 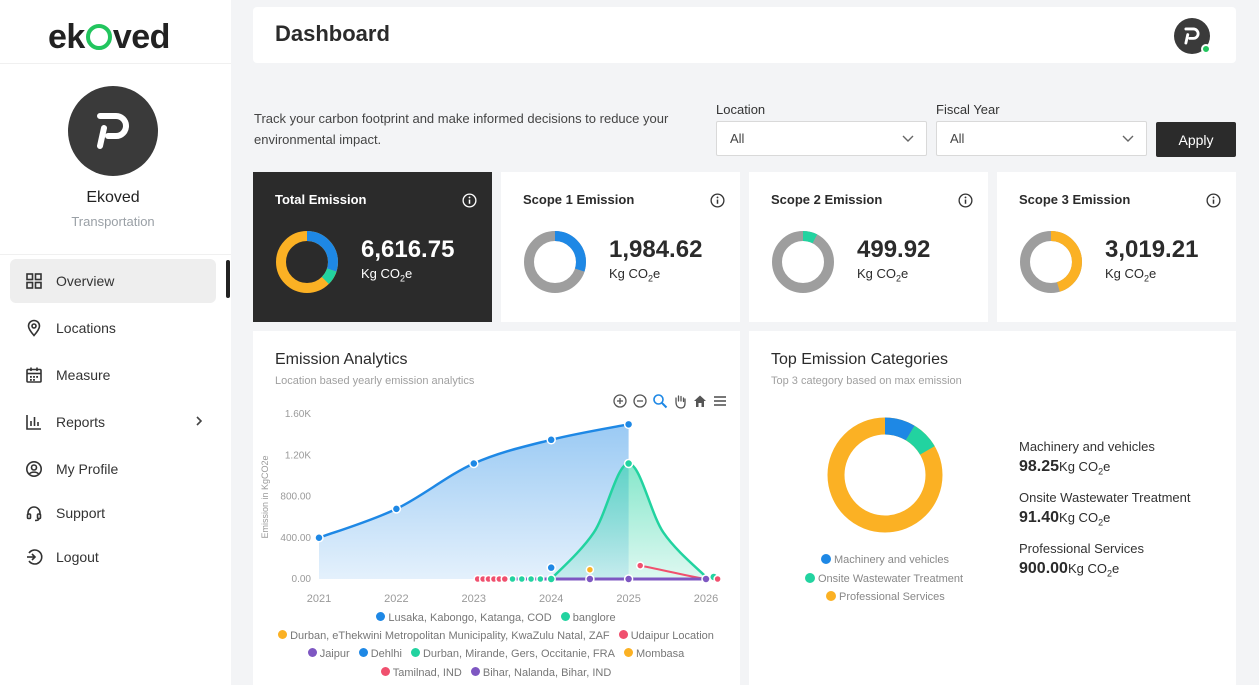 What do you see at coordinates (1087, 446) in the screenshot?
I see `category-label: Machinery and vehicles` at bounding box center [1087, 446].